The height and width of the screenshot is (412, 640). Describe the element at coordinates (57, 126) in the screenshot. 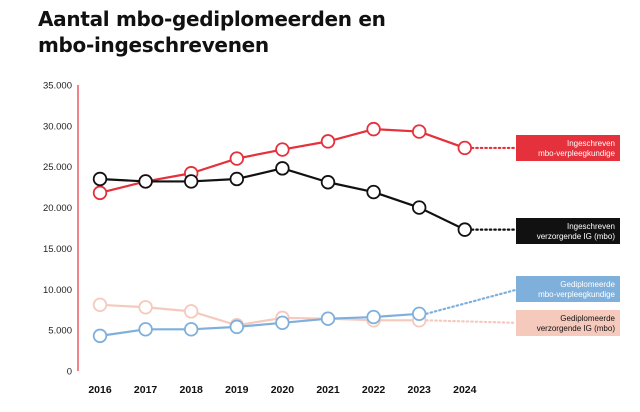

I see `y-tick-label: 30.000` at that location.